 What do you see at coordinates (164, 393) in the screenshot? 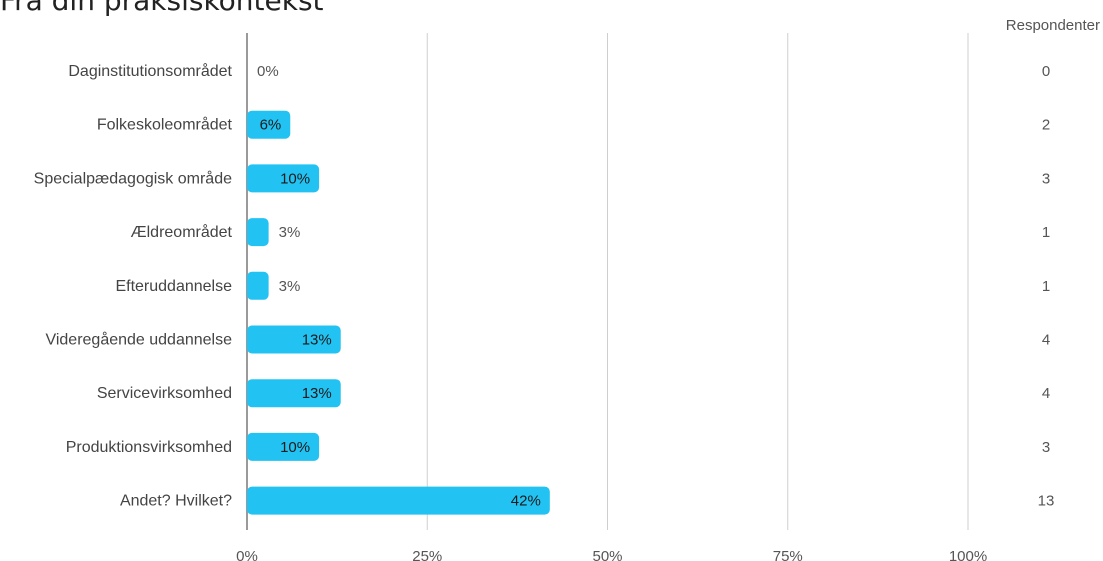
I see `category-label: Servicevirksomhed` at bounding box center [164, 393].